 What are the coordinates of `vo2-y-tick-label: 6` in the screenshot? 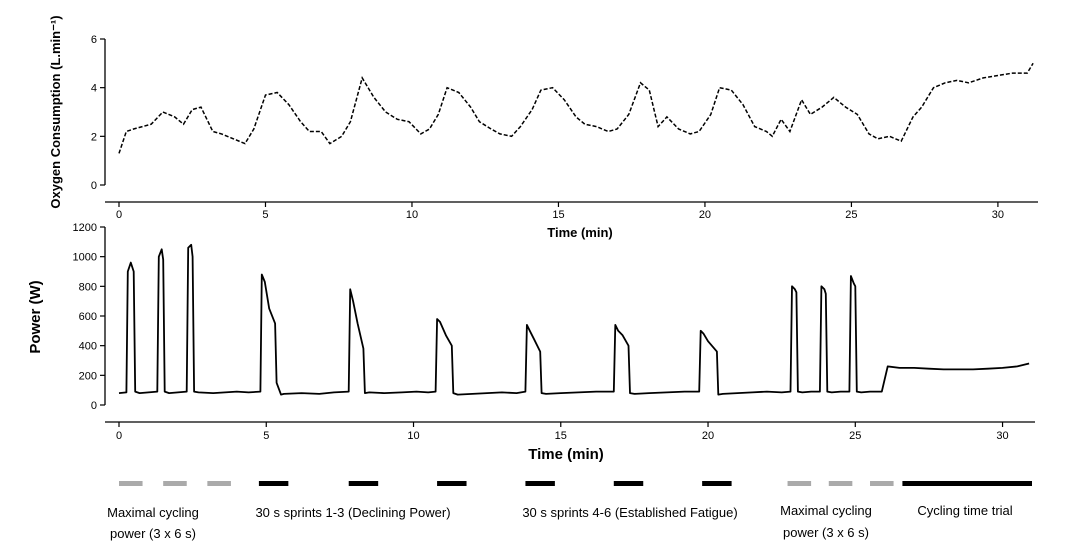 It's located at (94, 40).